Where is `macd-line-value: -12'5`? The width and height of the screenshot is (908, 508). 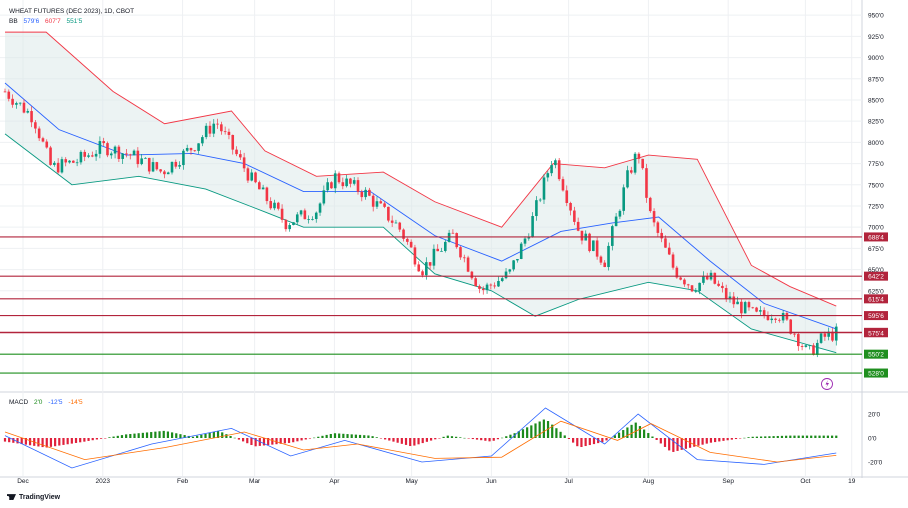 macd-line-value: -12'5 is located at coordinates (55, 402).